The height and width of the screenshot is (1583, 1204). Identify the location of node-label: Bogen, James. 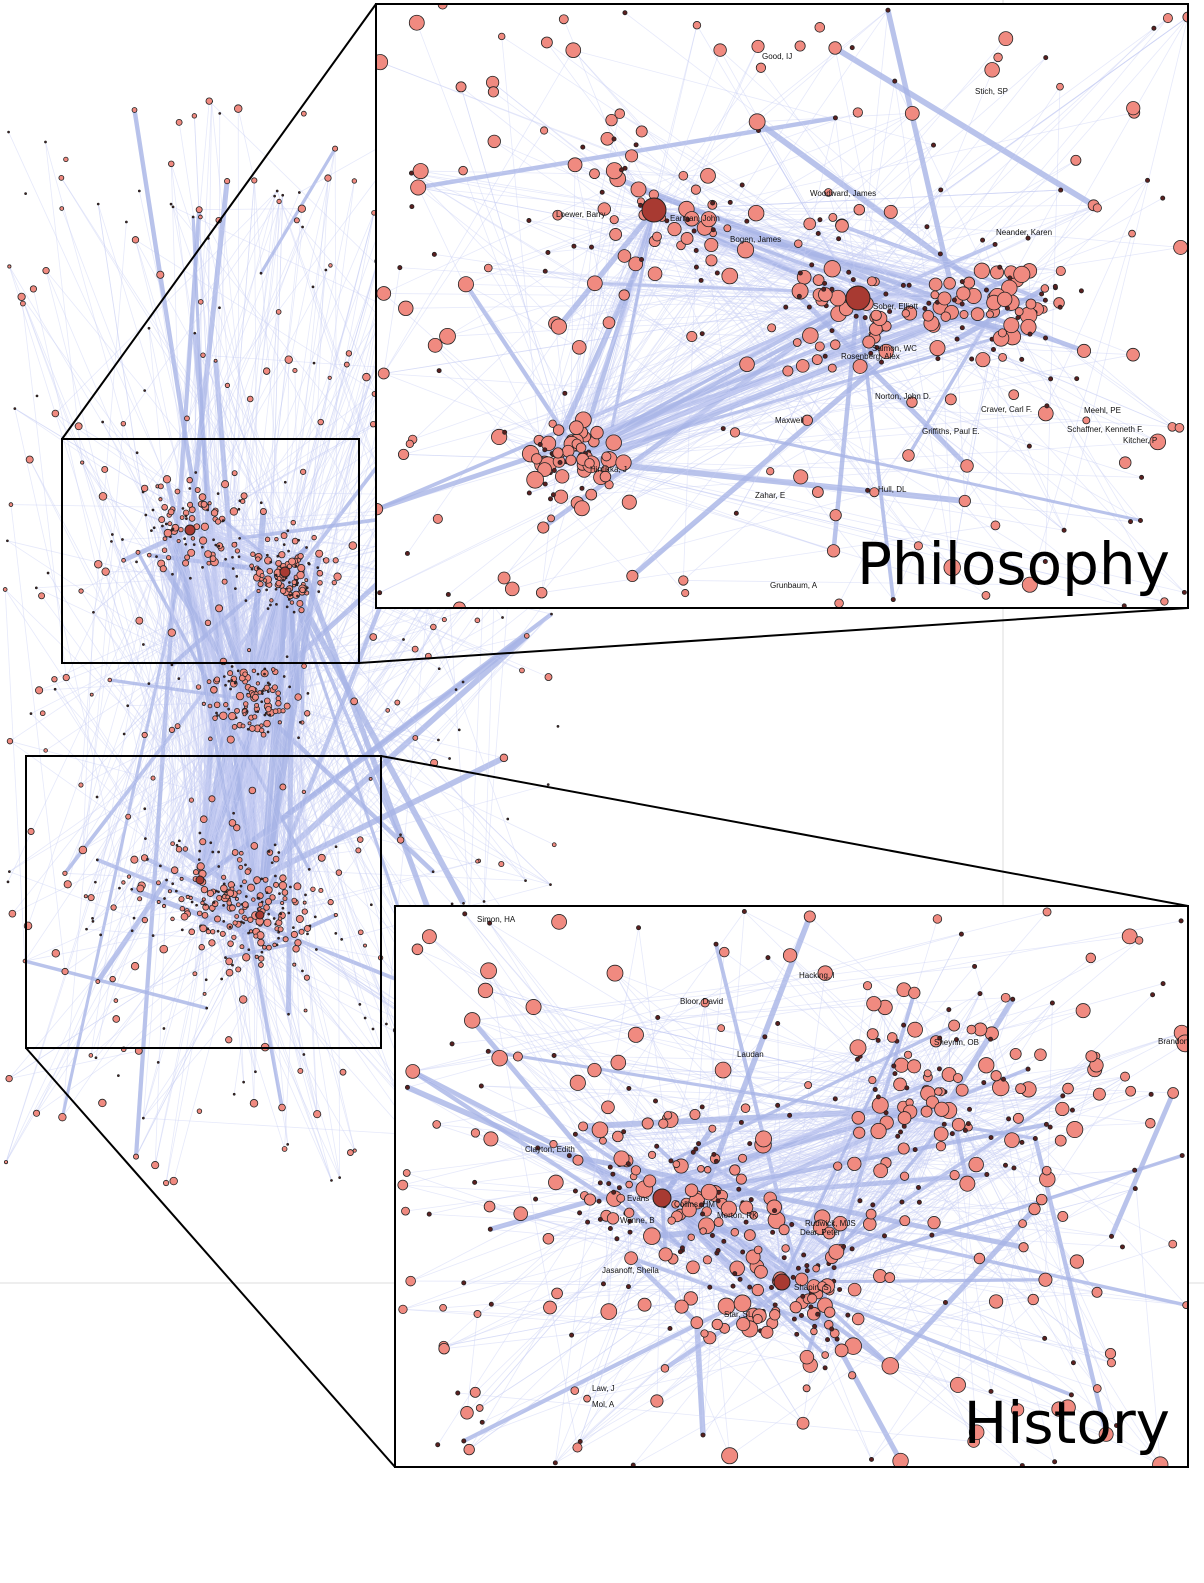
(755, 239).